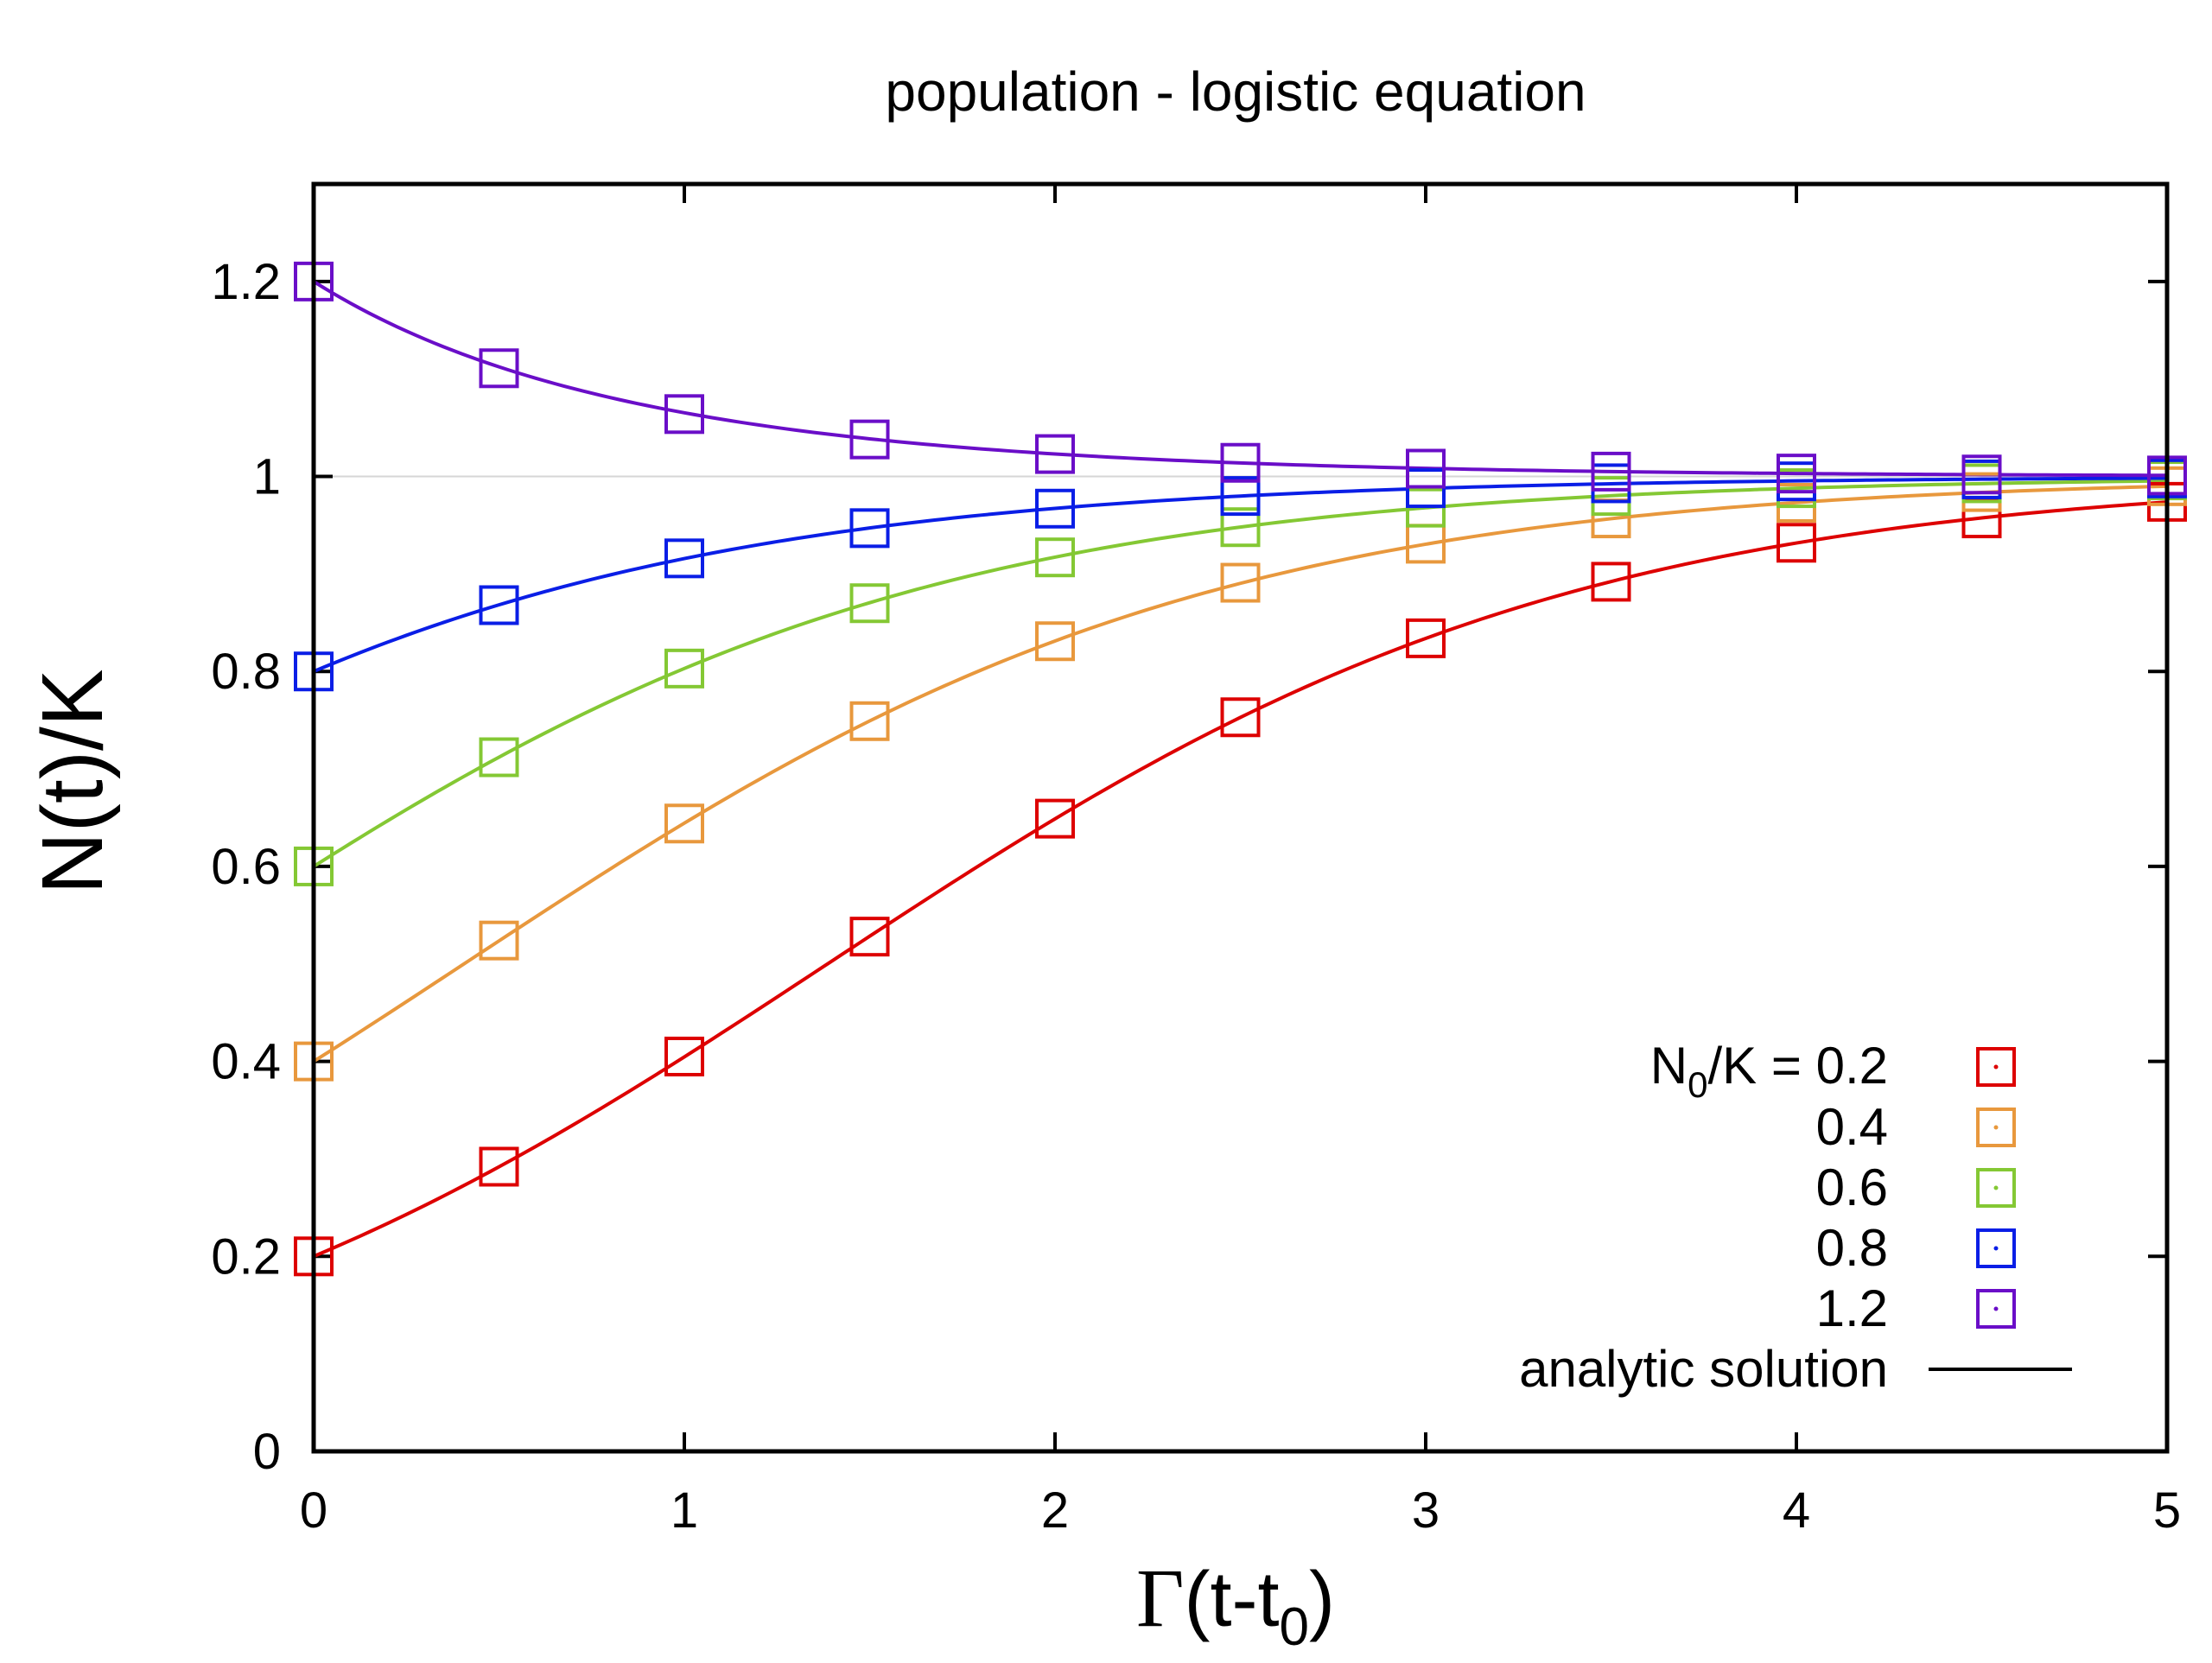 The width and height of the screenshot is (2212, 1663). Describe the element at coordinates (267, 1452) in the screenshot. I see `y-tick-label: 0` at that location.